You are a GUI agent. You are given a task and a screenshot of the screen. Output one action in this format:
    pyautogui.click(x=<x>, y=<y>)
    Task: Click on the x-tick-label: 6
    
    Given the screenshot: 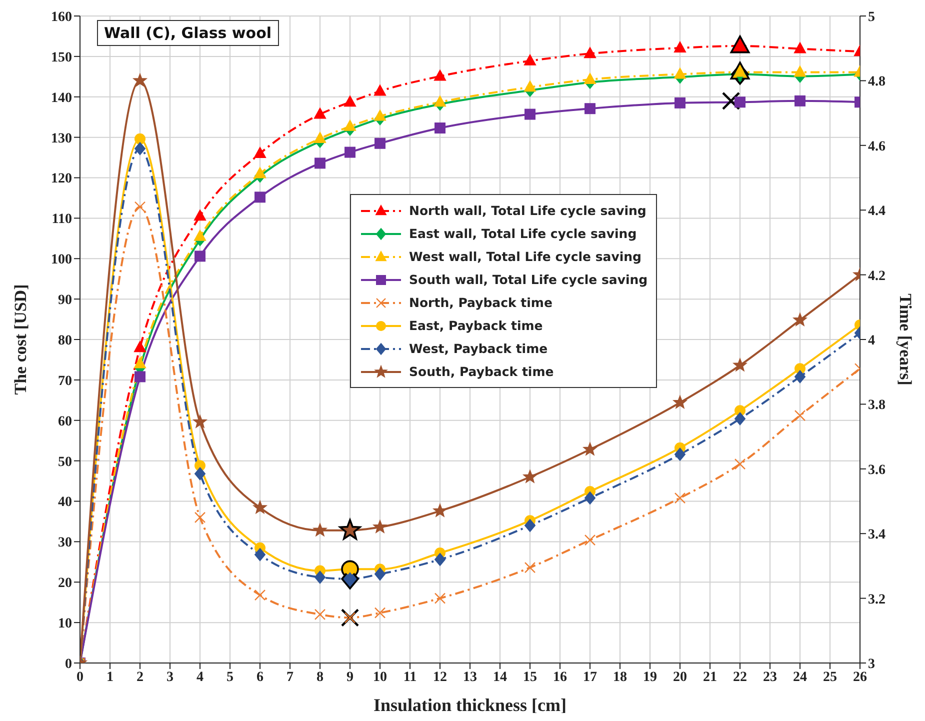 What is the action you would take?
    pyautogui.click(x=260, y=677)
    